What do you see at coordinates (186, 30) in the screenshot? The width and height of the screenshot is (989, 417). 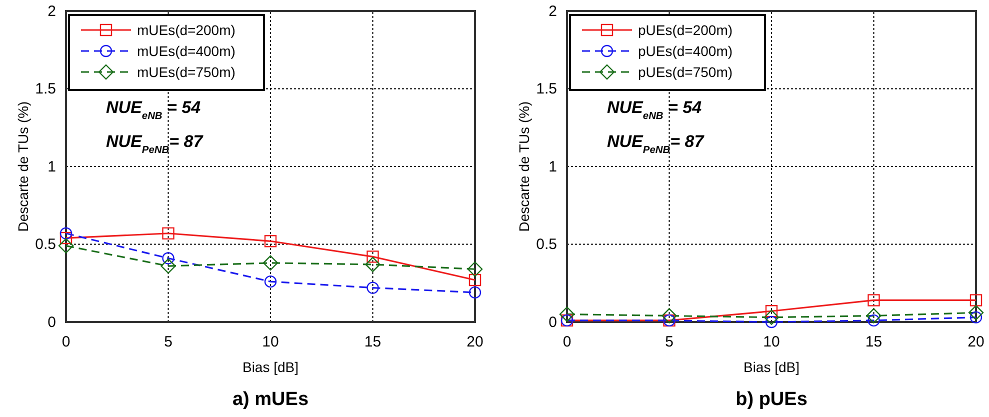 I see `legend-label: mUEs(d=200m)` at bounding box center [186, 30].